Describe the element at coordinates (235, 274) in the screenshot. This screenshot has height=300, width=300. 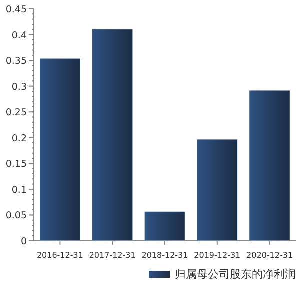
I see `legend-label: 归属母公司股东的净利润` at that location.